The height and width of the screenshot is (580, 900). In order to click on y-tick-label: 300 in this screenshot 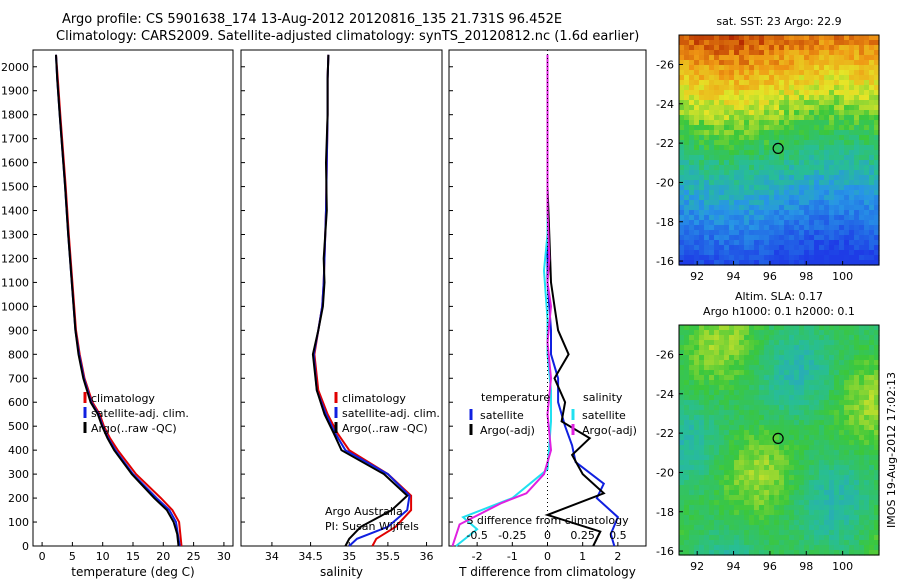, I will do `click(18, 474)`.